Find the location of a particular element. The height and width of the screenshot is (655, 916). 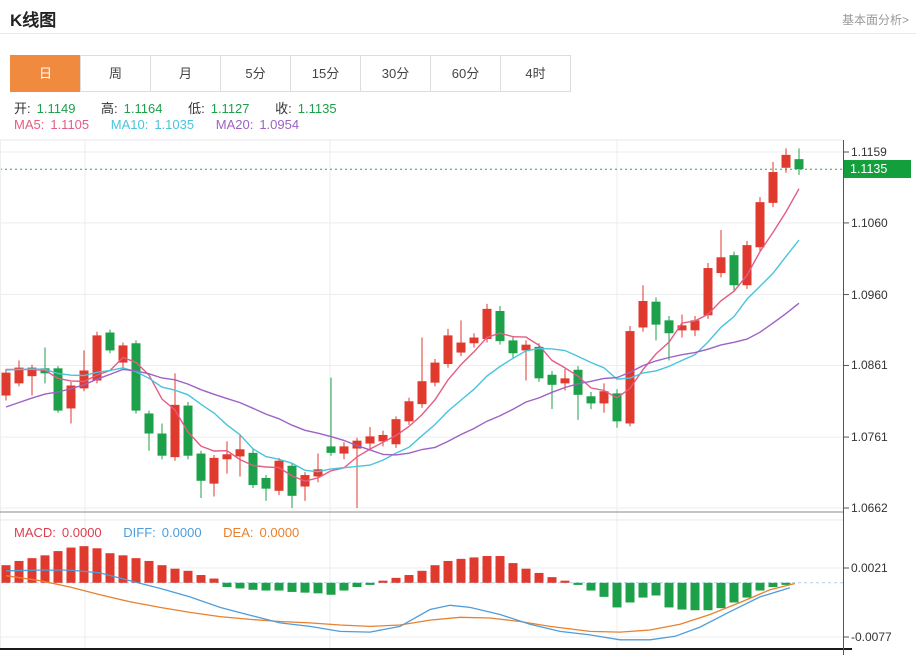

current-price-tag: 1.1135 is located at coordinates (877, 169).